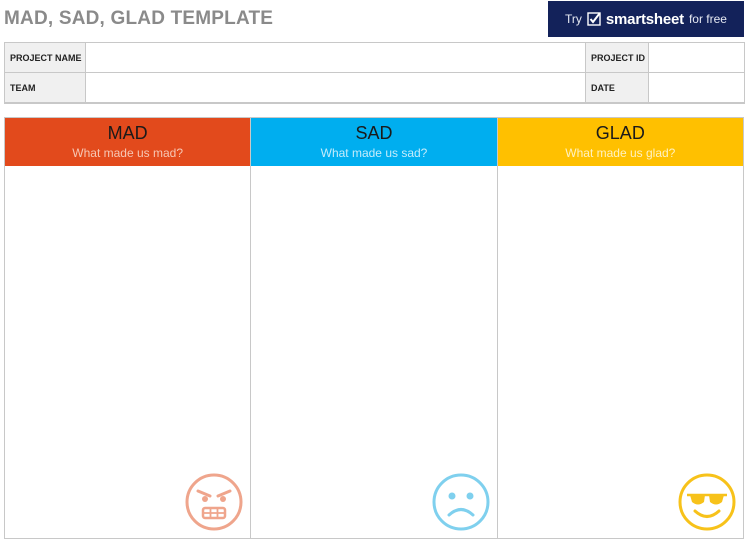 The image size is (746, 541). I want to click on team-field, so click(335, 88).